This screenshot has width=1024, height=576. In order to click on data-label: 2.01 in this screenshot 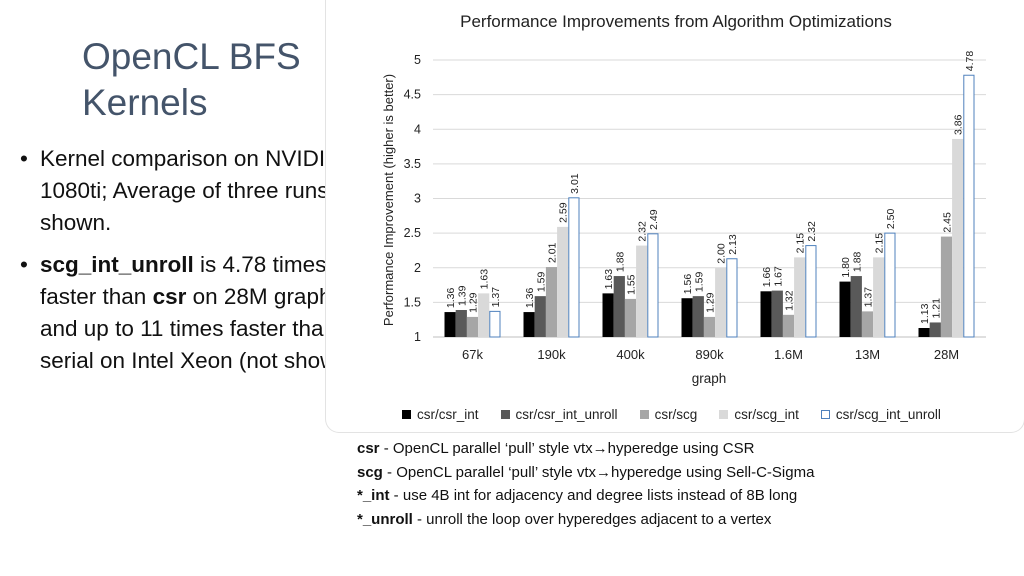, I will do `click(553, 252)`.